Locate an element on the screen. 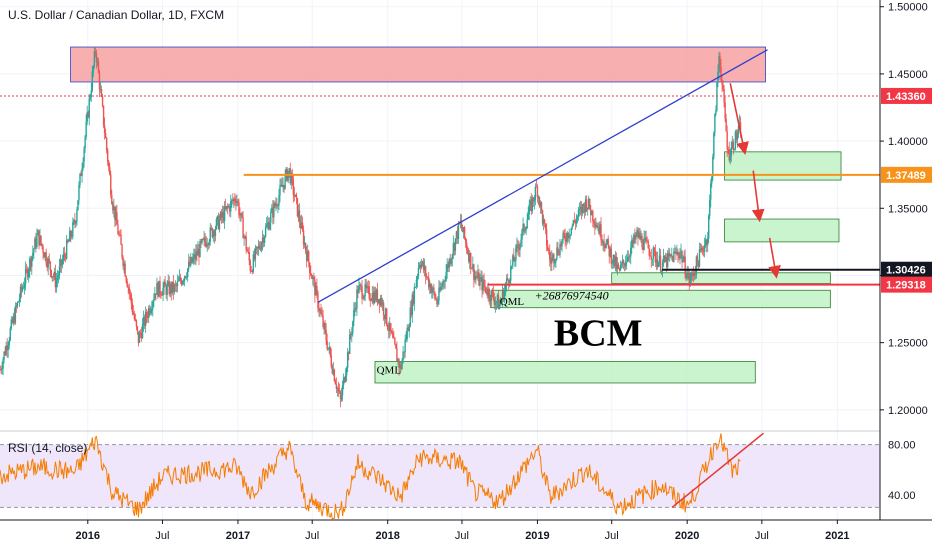  y-tick-label: 1.45000 is located at coordinates (908, 75).